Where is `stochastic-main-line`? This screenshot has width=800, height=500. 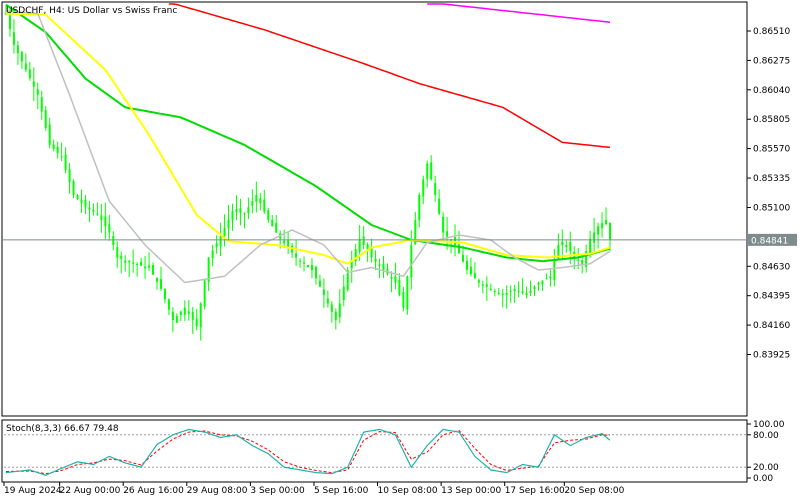 stochastic-main-line is located at coordinates (308, 452).